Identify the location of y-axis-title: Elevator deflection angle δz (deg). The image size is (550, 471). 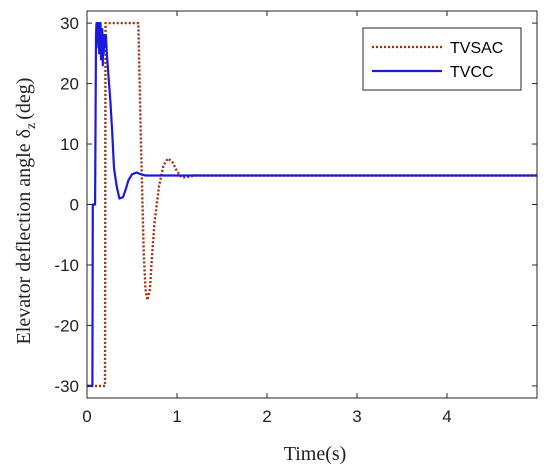
(26, 211).